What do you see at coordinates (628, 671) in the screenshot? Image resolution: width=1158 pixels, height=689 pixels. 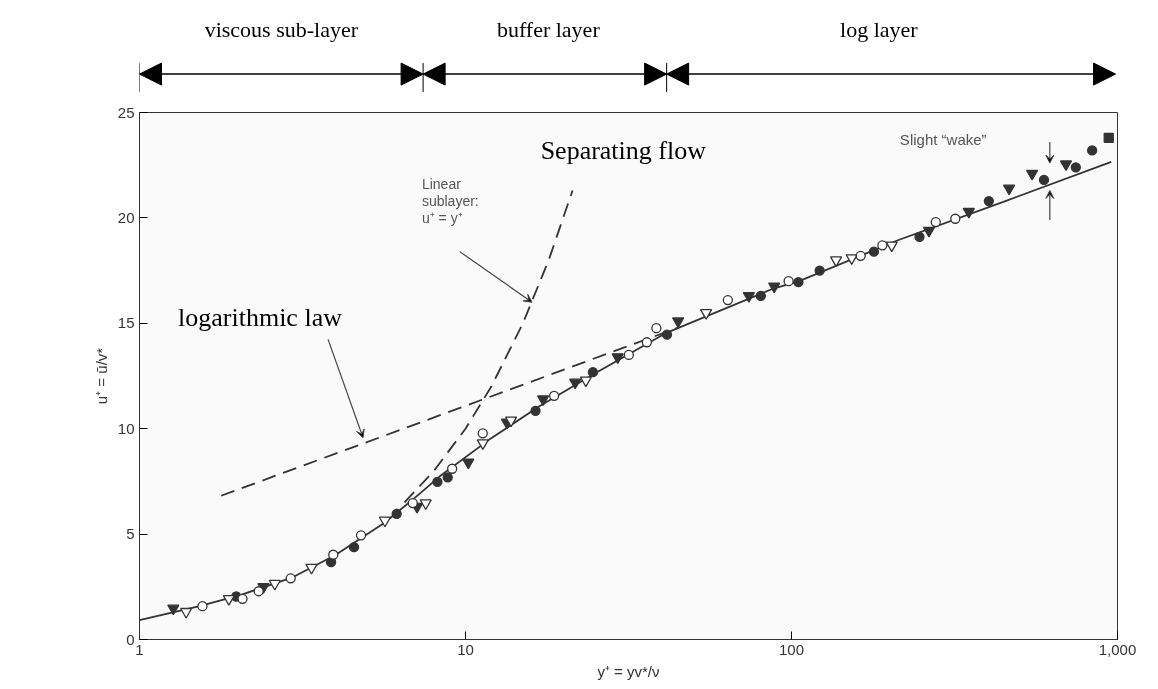 I see `x-axis-title: y⁺ = yv*/ν` at bounding box center [628, 671].